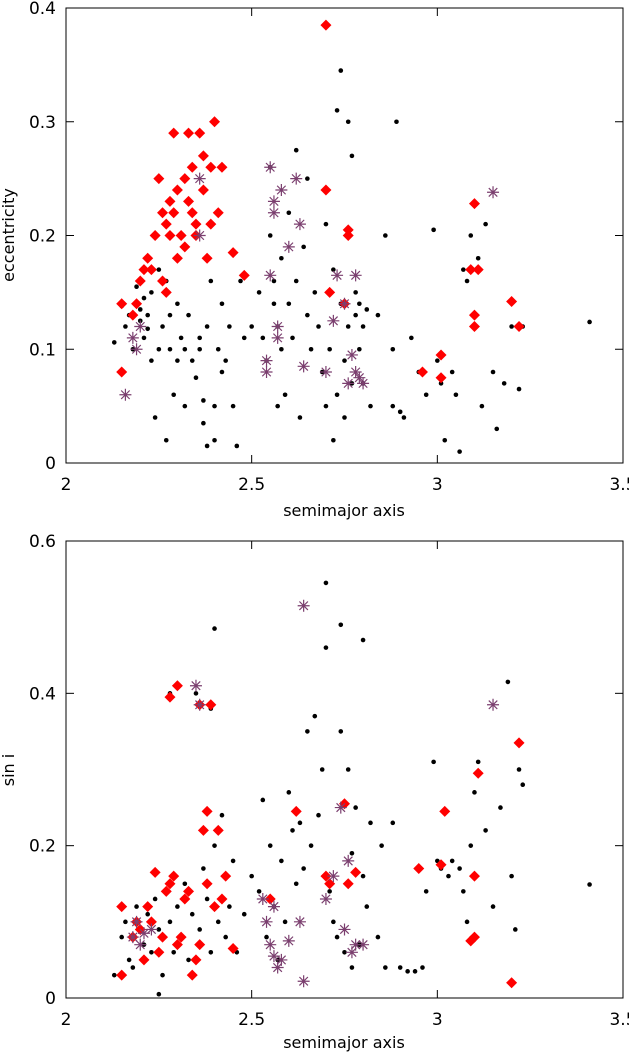 The height and width of the screenshot is (1053, 629). Describe the element at coordinates (50, 999) in the screenshot. I see `y-tick-label: 0` at that location.